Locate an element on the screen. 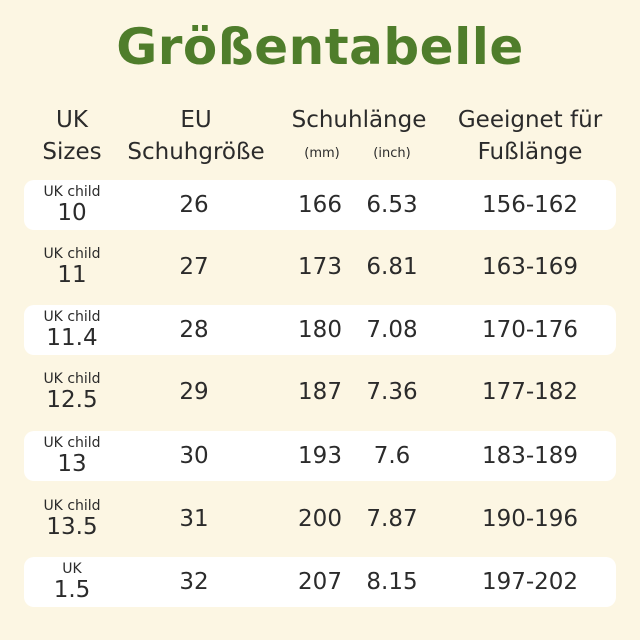 This screenshot has width=640, height=640. table-row: UK child 10 26 166 6.53 156-162 is located at coordinates (320, 205).